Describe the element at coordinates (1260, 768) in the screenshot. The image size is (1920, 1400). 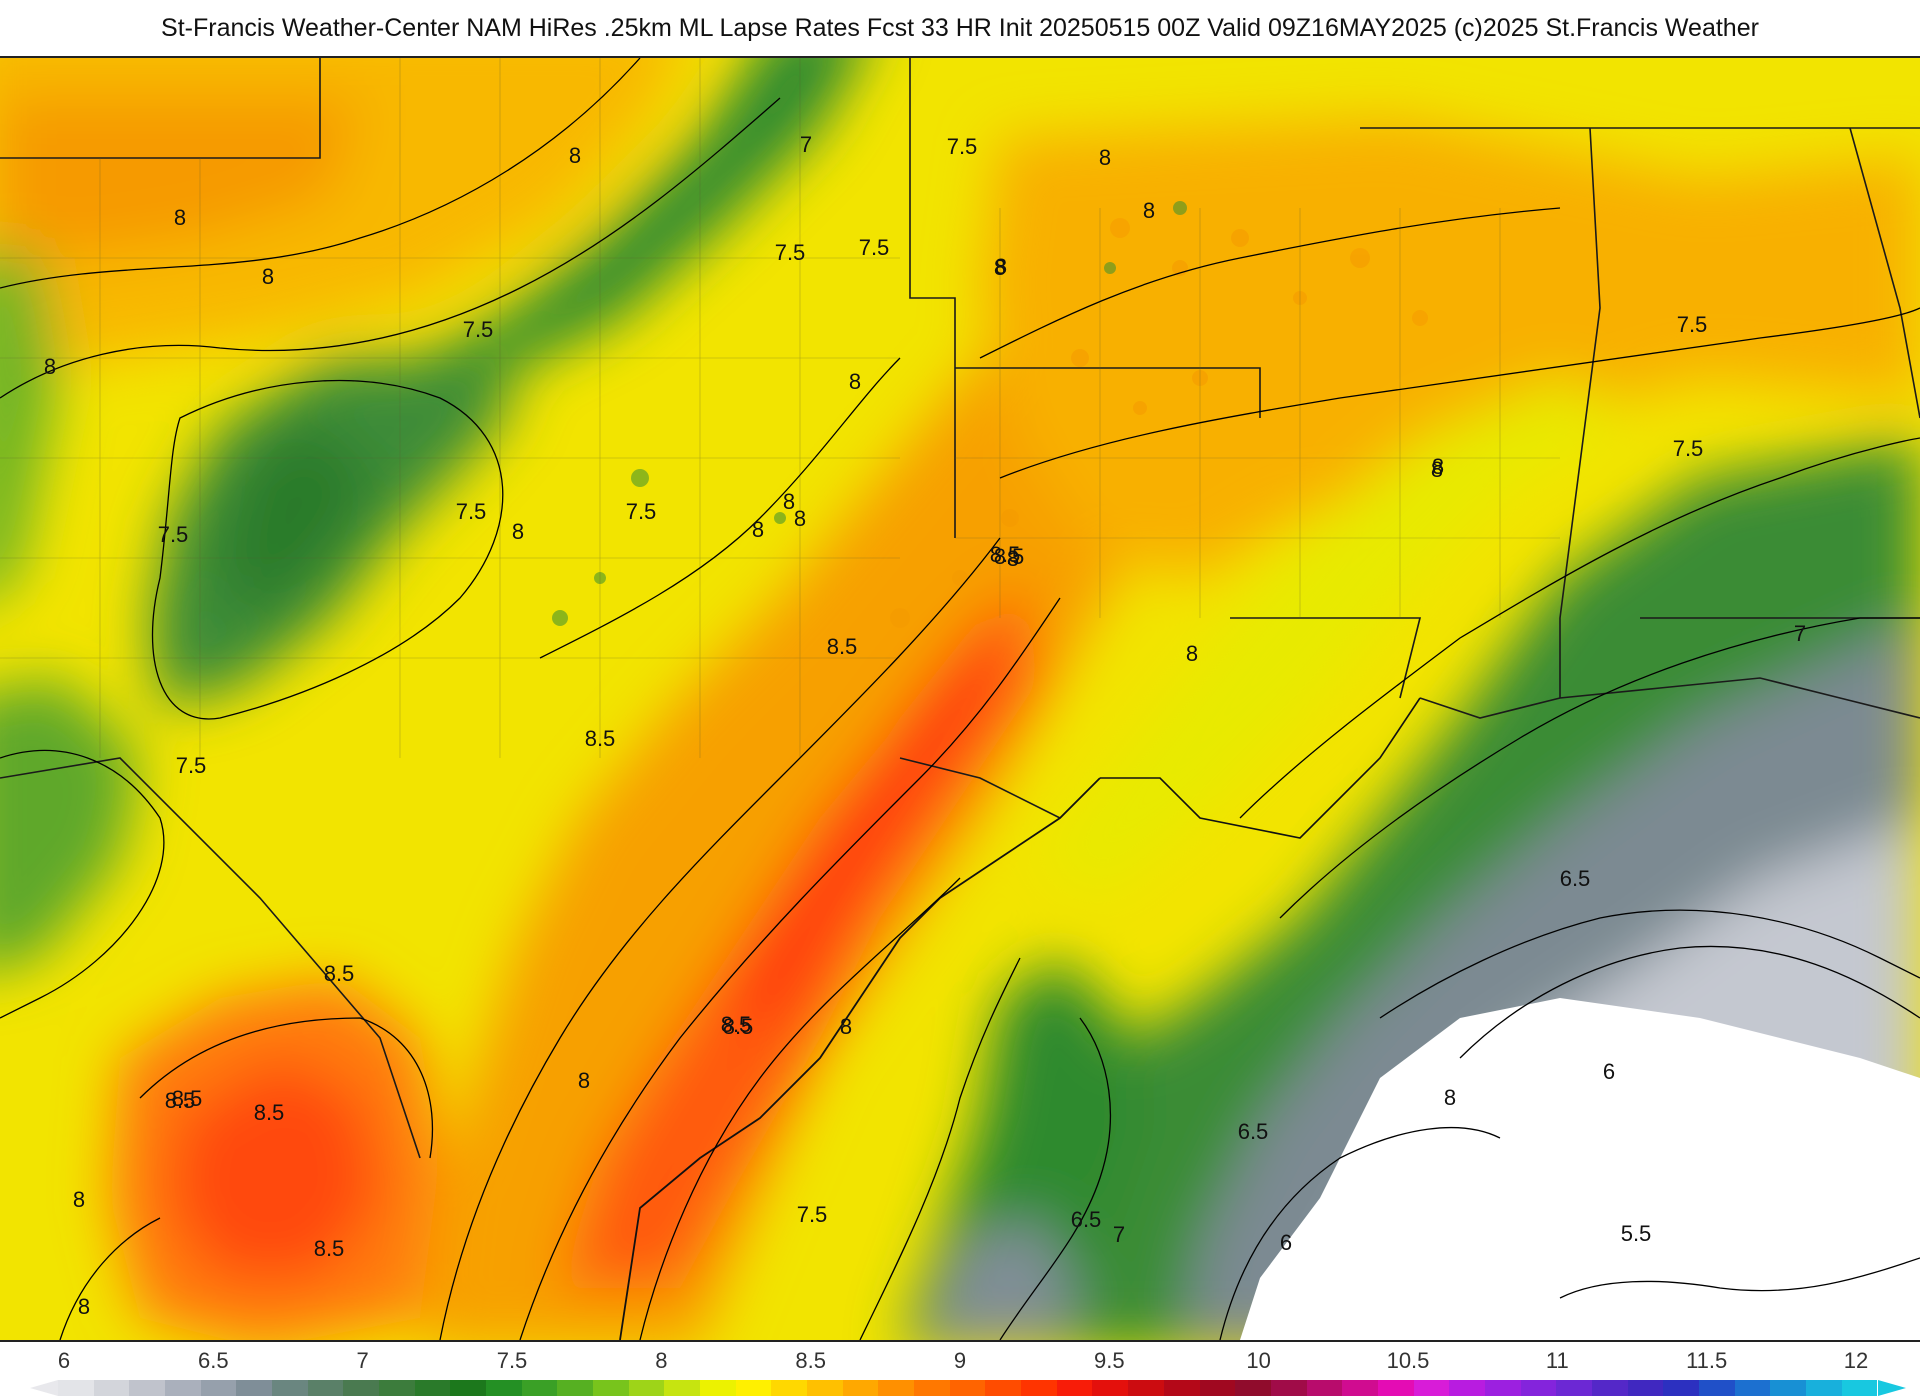
I see `gulf-coast` at that location.